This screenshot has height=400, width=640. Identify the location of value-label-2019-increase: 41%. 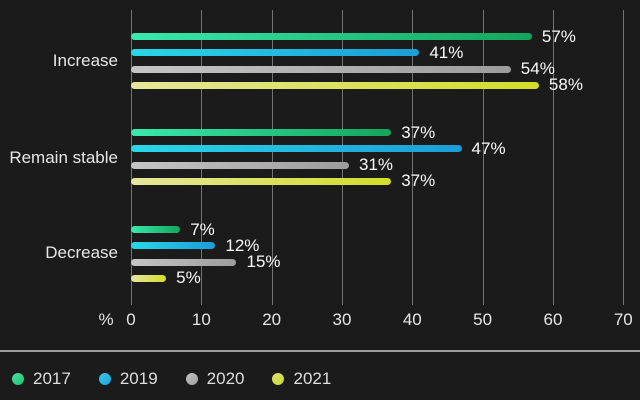
(446, 52).